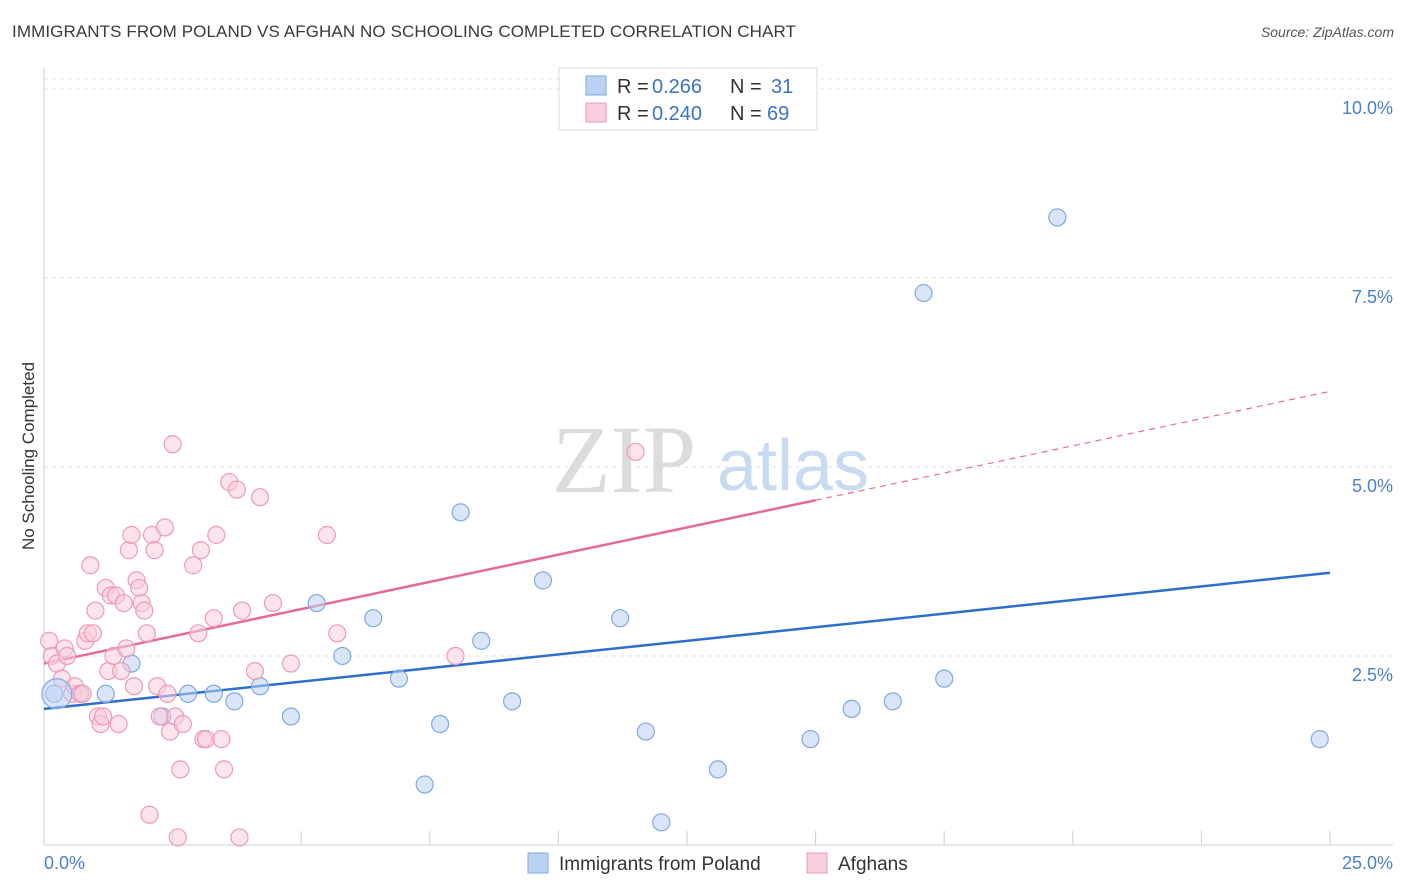  What do you see at coordinates (1327, 32) in the screenshot?
I see `chart-source: Source: ZipAtlas.com` at bounding box center [1327, 32].